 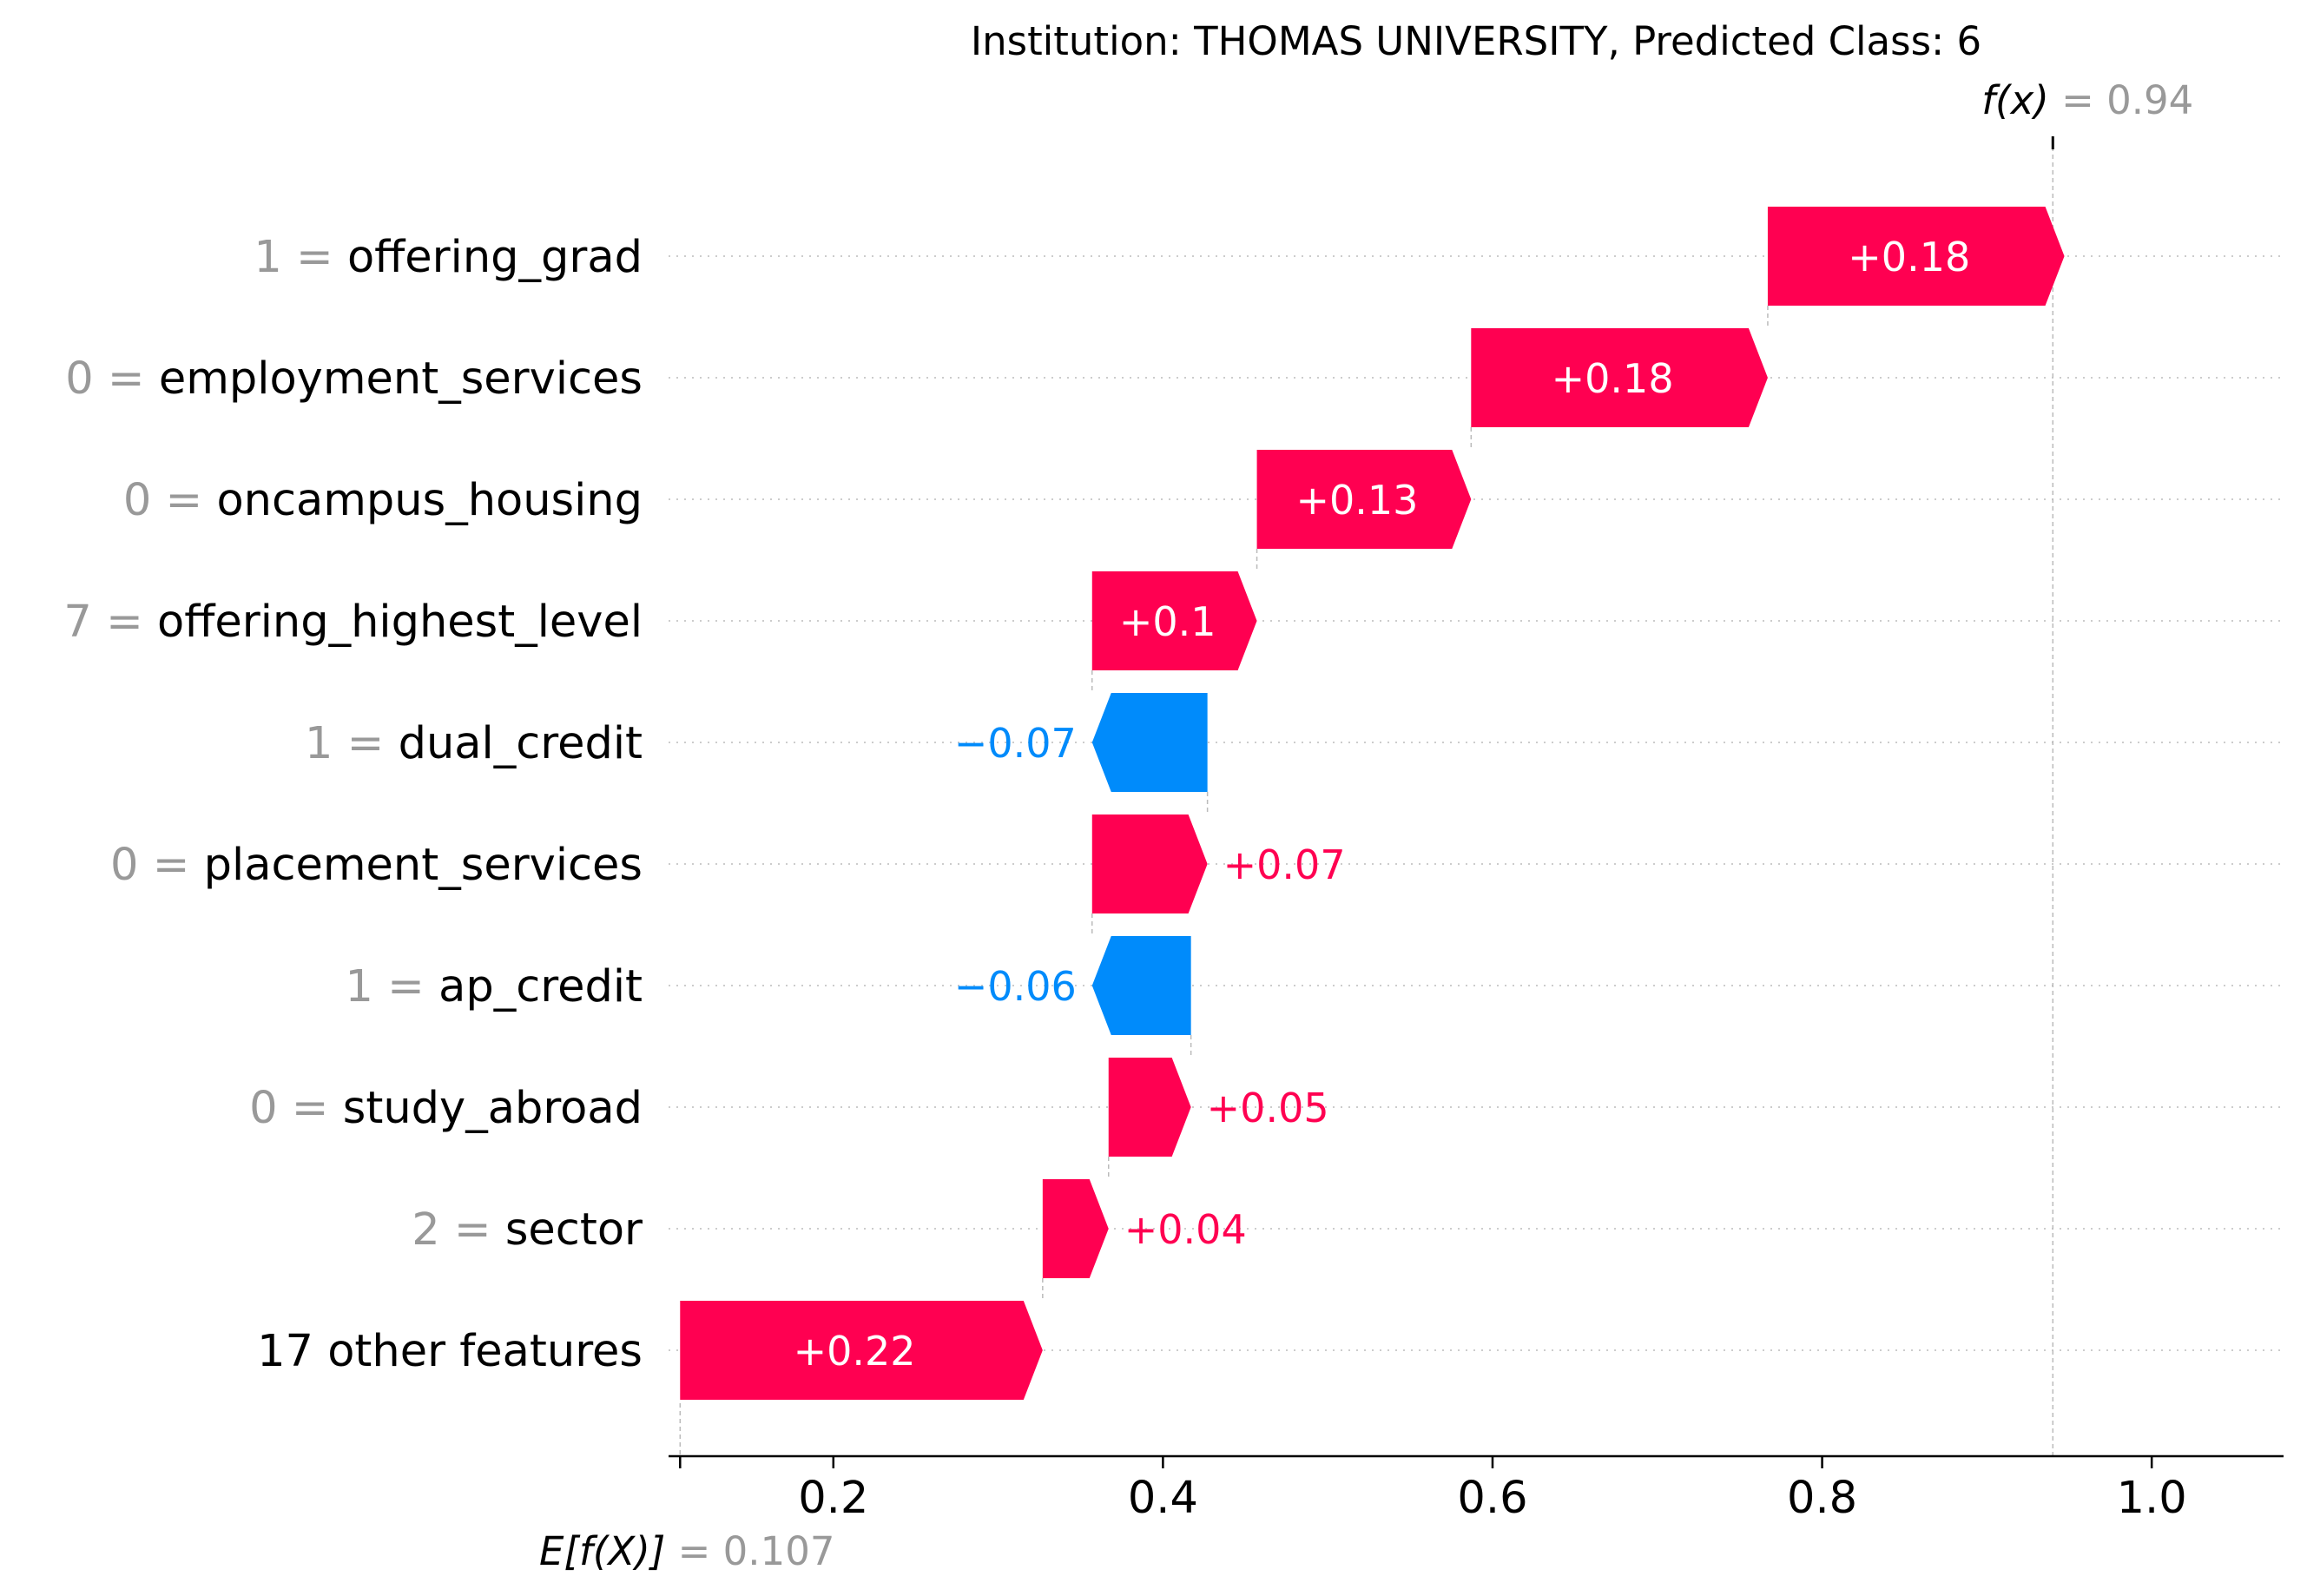 I want to click on x-tick-label: 0.8, so click(x=1822, y=1498).